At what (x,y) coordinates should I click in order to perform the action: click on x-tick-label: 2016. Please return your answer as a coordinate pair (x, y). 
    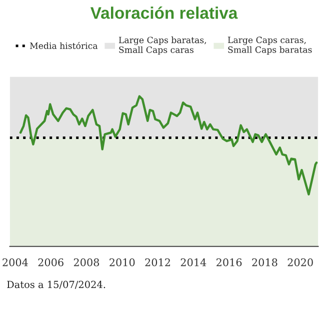
    Looking at the image, I should click on (229, 262).